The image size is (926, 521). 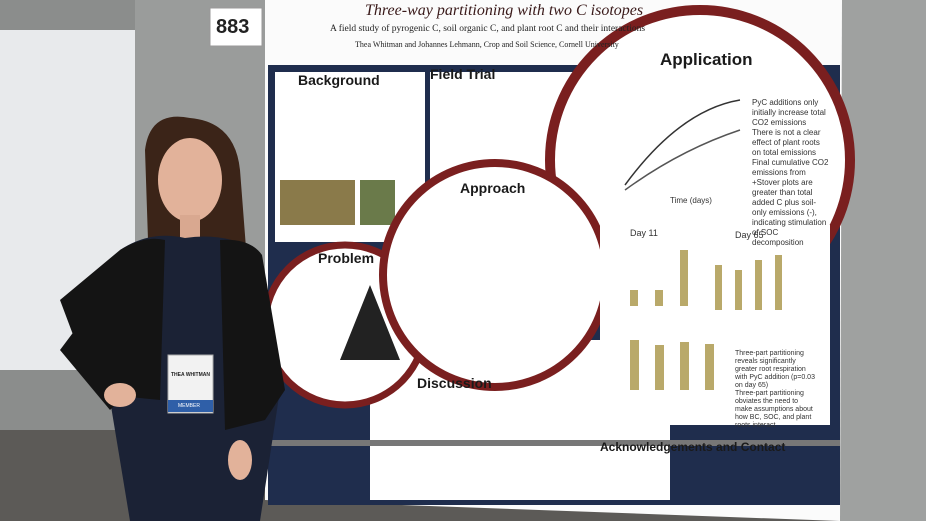 I want to click on approach-circle, so click(x=495, y=275).